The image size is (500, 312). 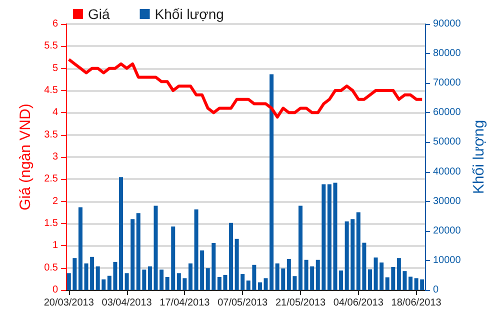 I want to click on x-tick-label: 04/06/2013, so click(x=358, y=303).